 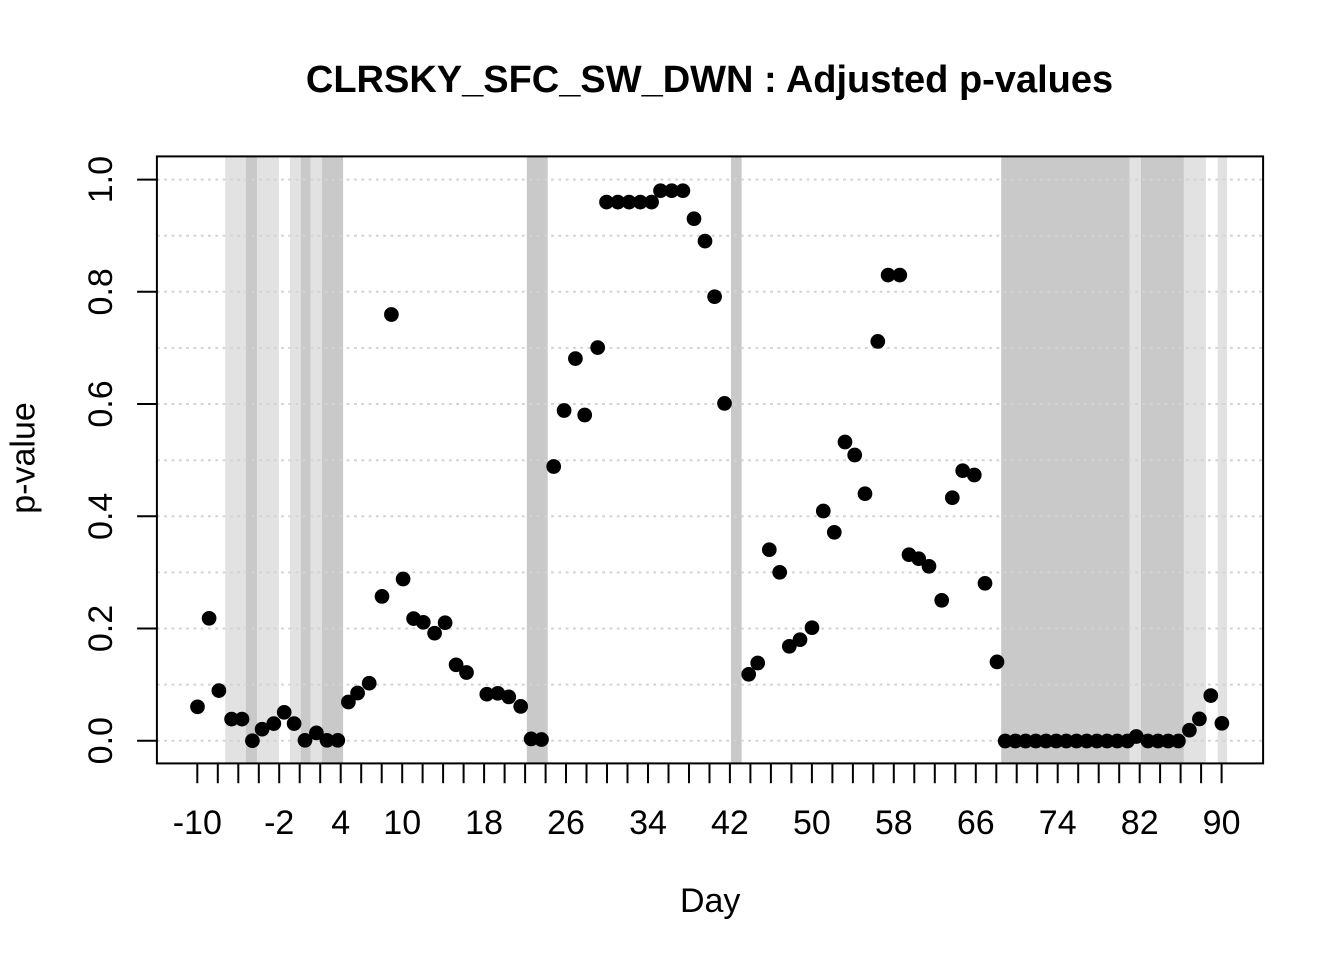 I want to click on svg-text: 18, so click(x=484, y=823).